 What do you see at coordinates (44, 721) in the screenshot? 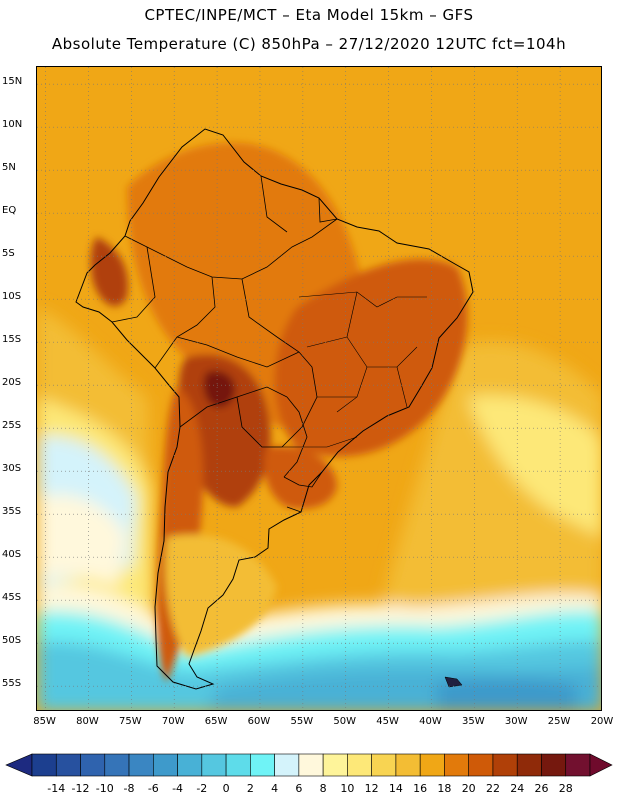
I see `lon-tick-label: 85W` at bounding box center [44, 721].